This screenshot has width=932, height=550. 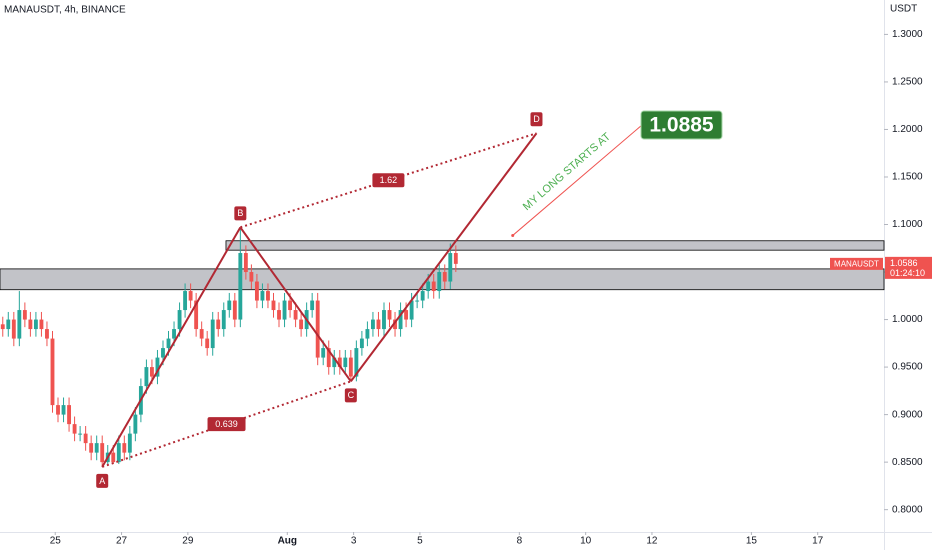 What do you see at coordinates (907, 462) in the screenshot?
I see `y-tick-label: 0.8500` at bounding box center [907, 462].